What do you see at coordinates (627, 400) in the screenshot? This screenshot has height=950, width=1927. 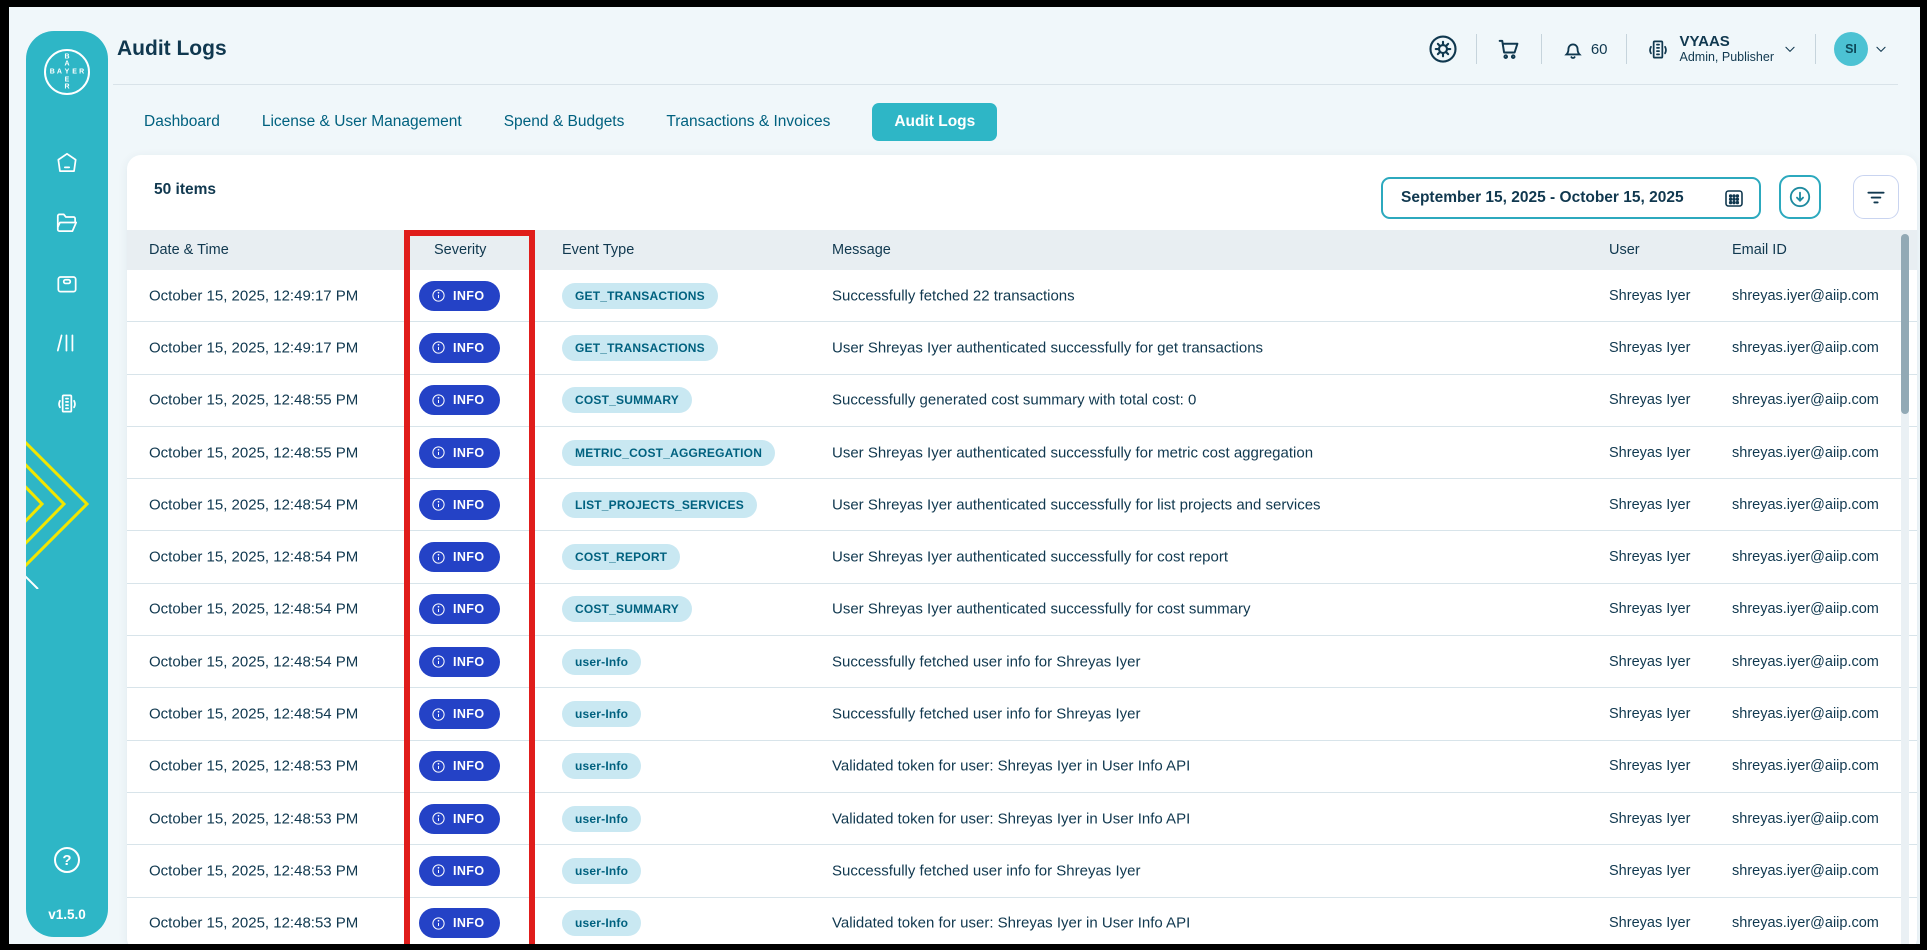 I see `event-type-chip: COST_SUMMARY` at bounding box center [627, 400].